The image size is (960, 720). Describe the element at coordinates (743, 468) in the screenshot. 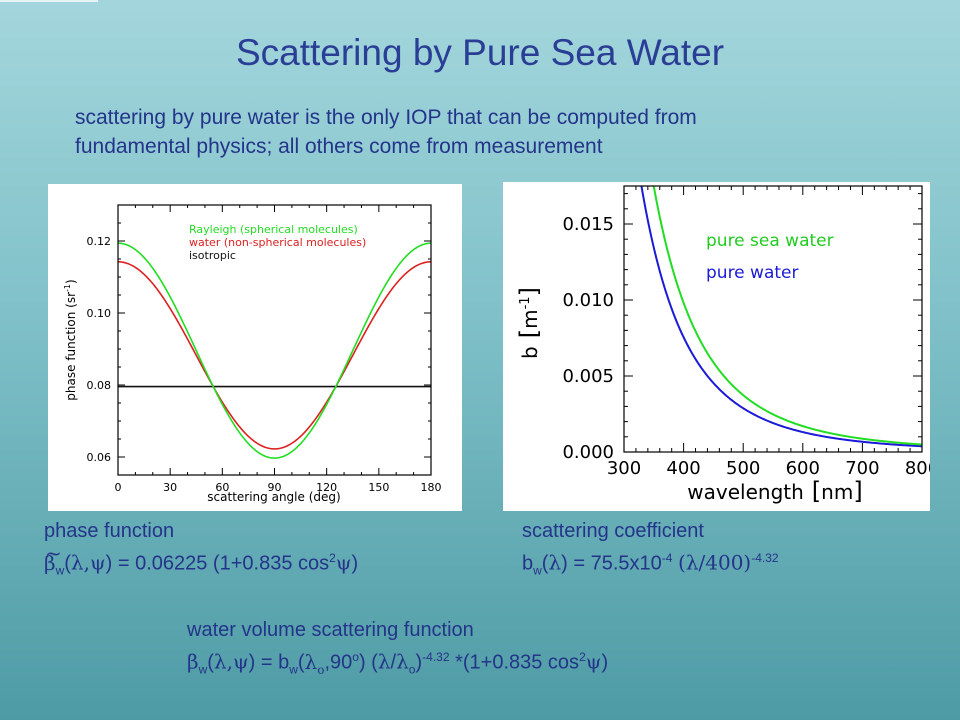

I see `x-tick-label: 500` at that location.